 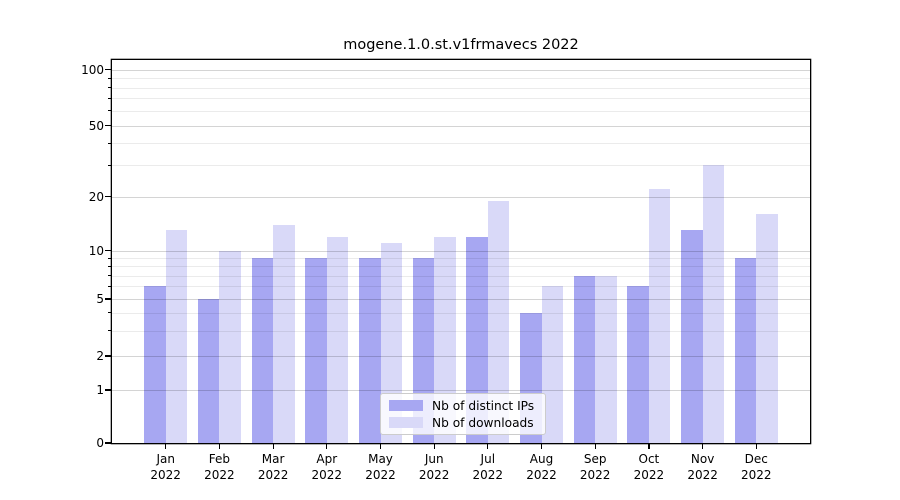 What do you see at coordinates (284, 333) in the screenshot?
I see `downloads-bar-mar` at bounding box center [284, 333].